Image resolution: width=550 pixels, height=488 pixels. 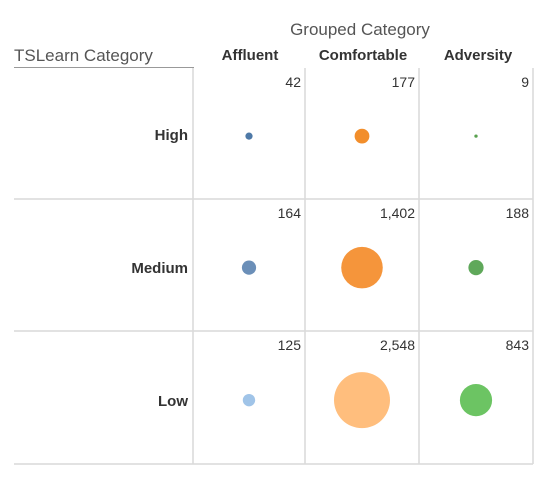 I want to click on value-label-low-adversity: 843, so click(x=517, y=345).